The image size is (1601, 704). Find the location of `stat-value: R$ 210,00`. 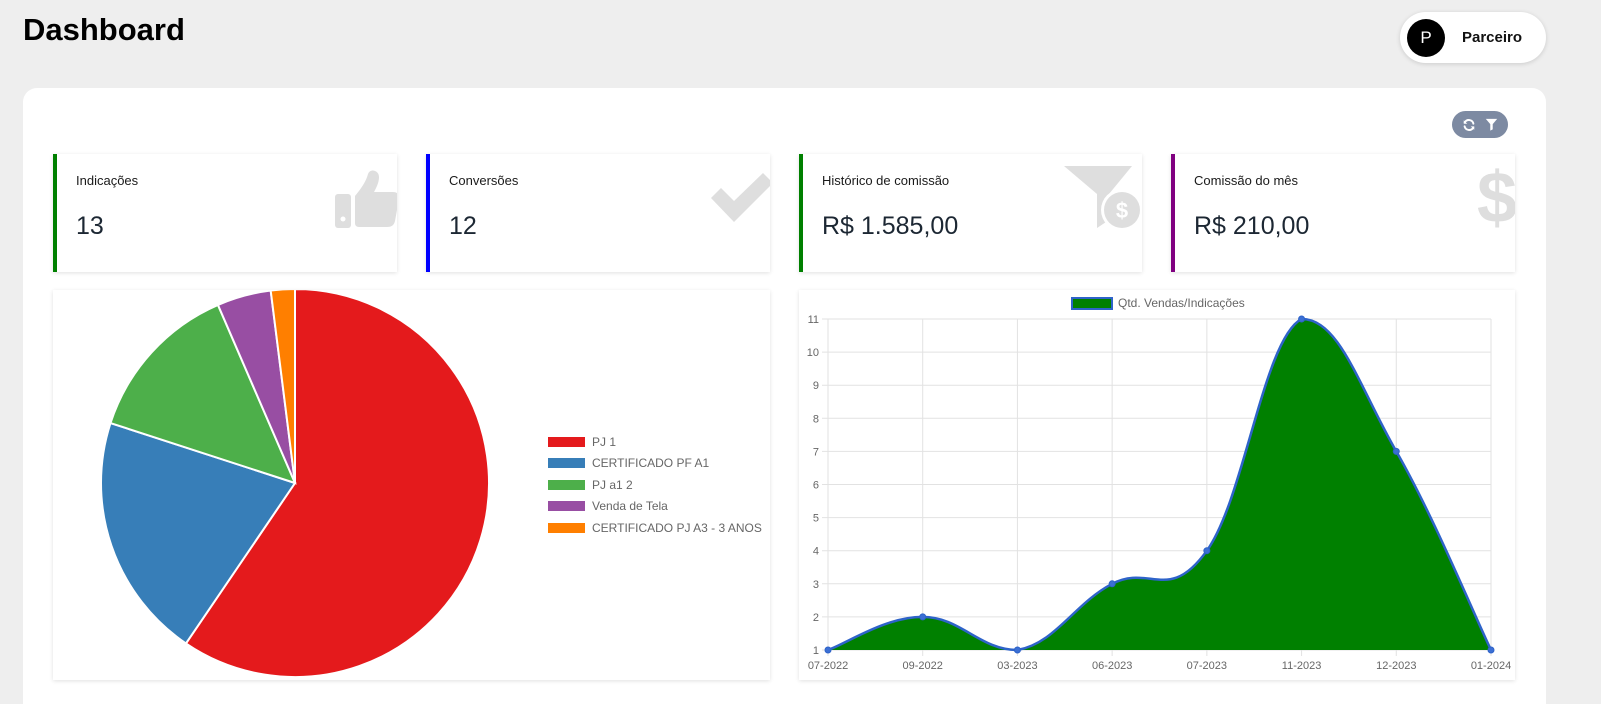

stat-value: R$ 210,00 is located at coordinates (1252, 226).